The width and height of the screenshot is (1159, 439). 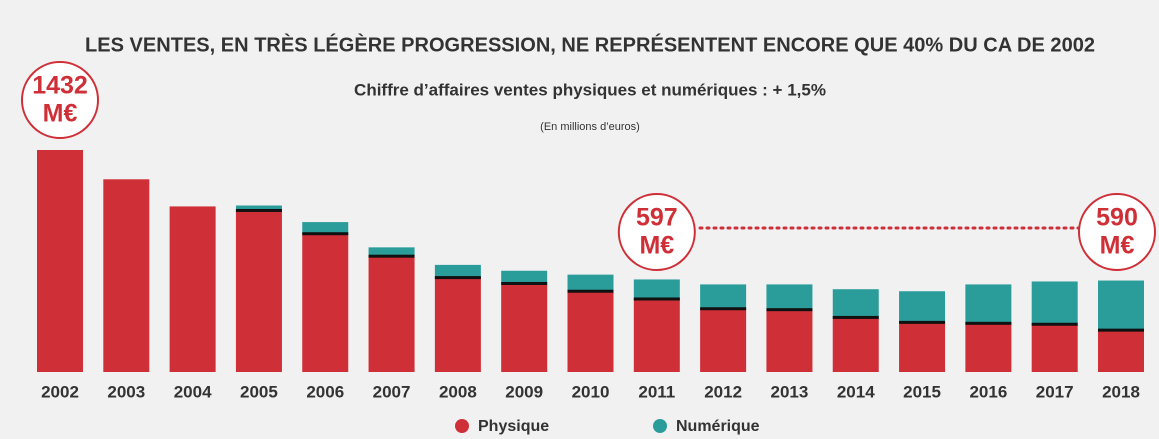 What do you see at coordinates (657, 218) in the screenshot?
I see `callout-text: 597` at bounding box center [657, 218].